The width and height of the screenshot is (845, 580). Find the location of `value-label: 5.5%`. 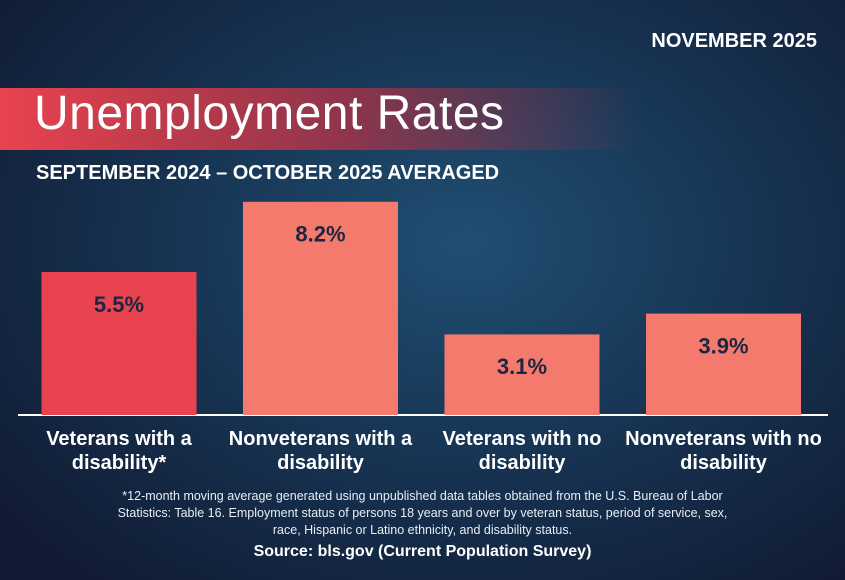

value-label: 5.5% is located at coordinates (119, 304).